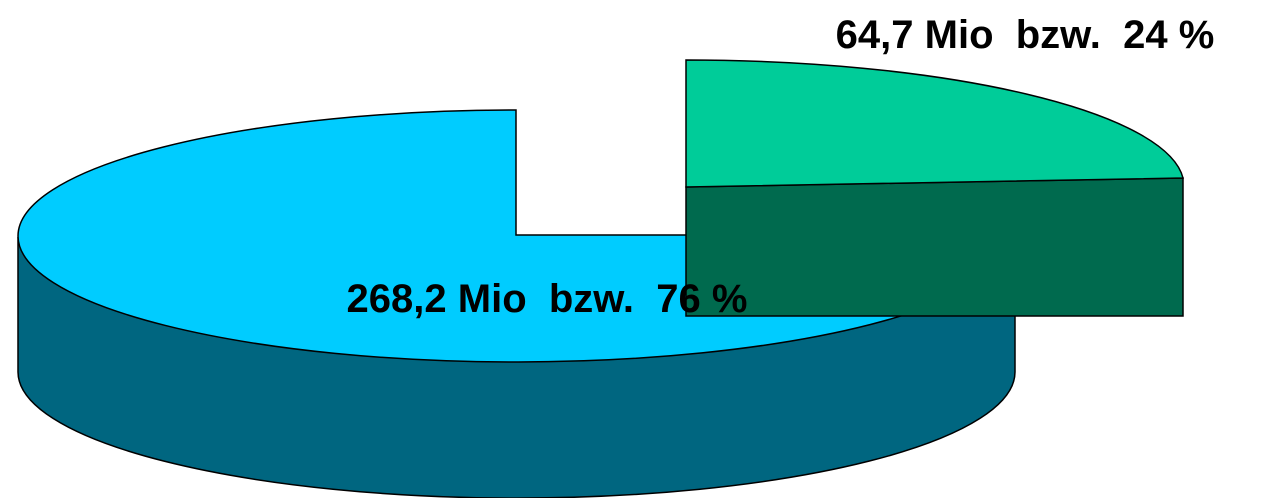 Image resolution: width=1261 pixels, height=498 pixels. I want to click on pie-slice-small, so click(934, 123).